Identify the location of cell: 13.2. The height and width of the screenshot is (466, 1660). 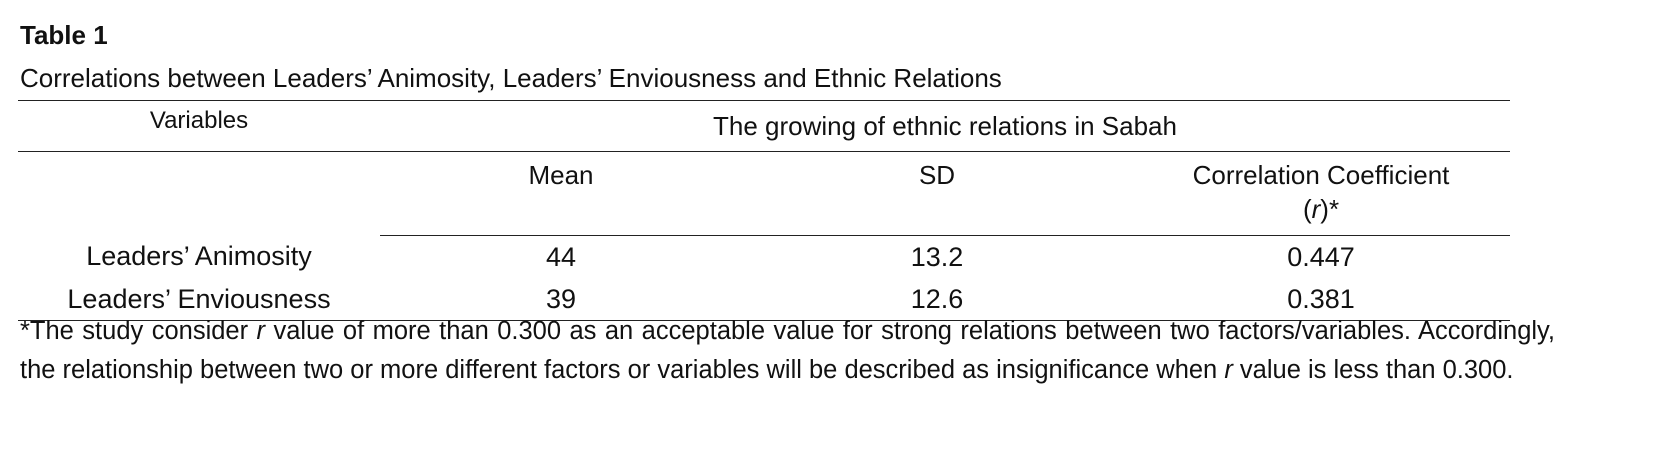
(937, 256).